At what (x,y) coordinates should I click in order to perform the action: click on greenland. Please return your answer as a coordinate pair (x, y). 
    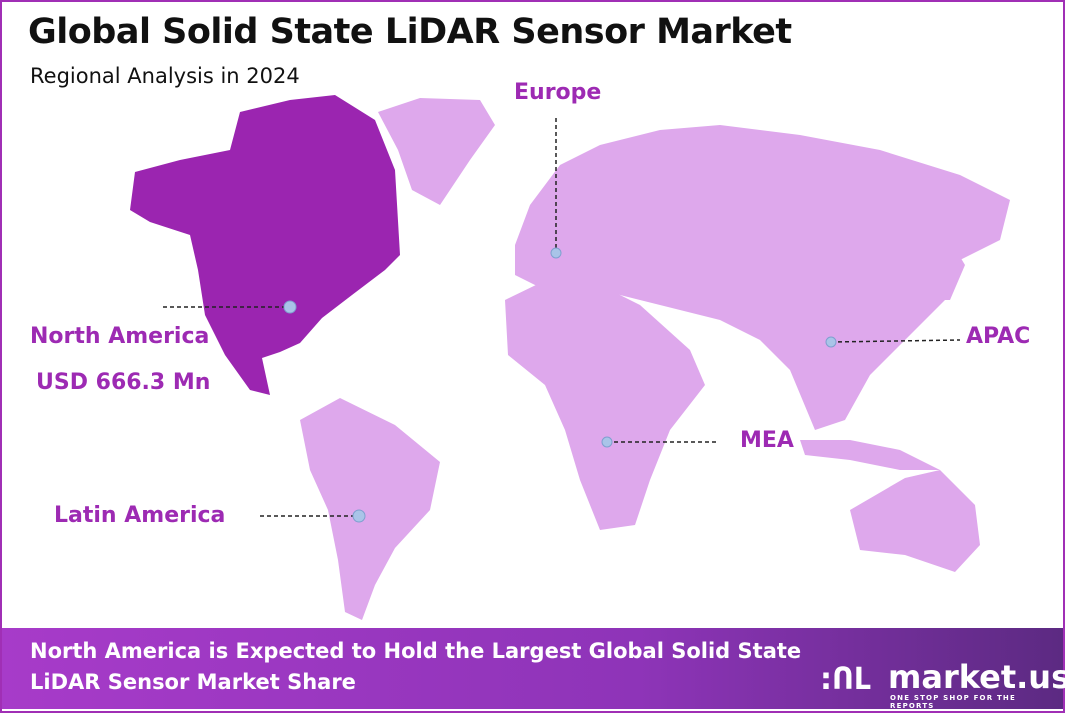
    Looking at the image, I should click on (436, 151).